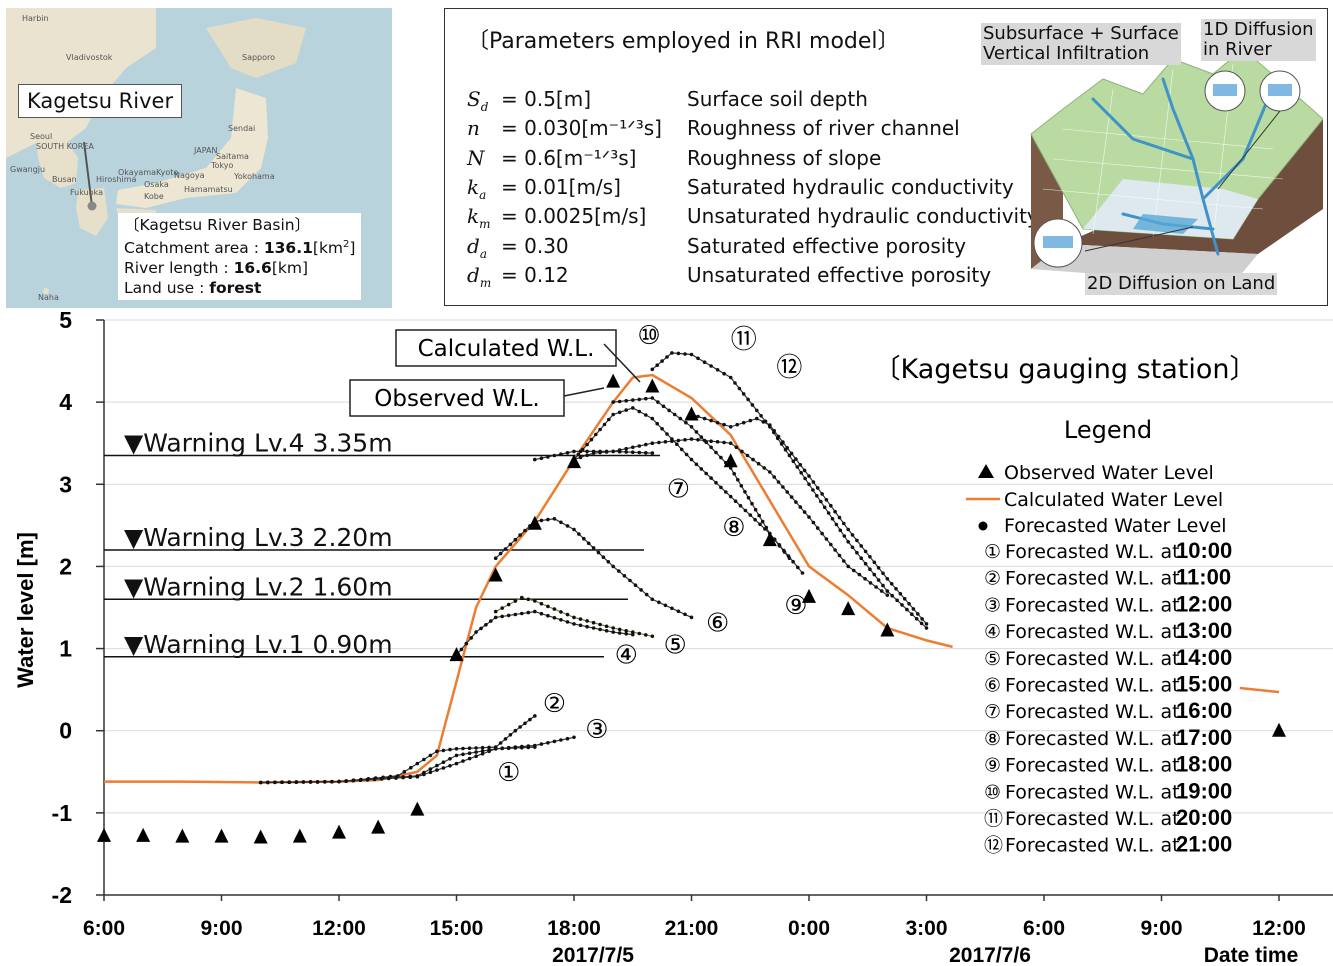  I want to click on calculated-callout-box, so click(506, 348).